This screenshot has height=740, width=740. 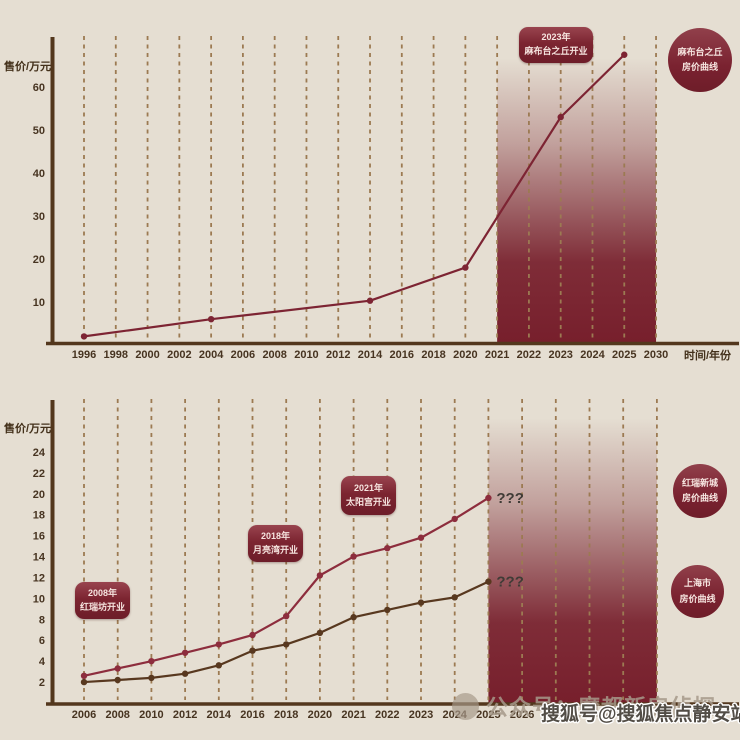 What do you see at coordinates (39, 174) in the screenshot?
I see `y-tick-label: 40` at bounding box center [39, 174].